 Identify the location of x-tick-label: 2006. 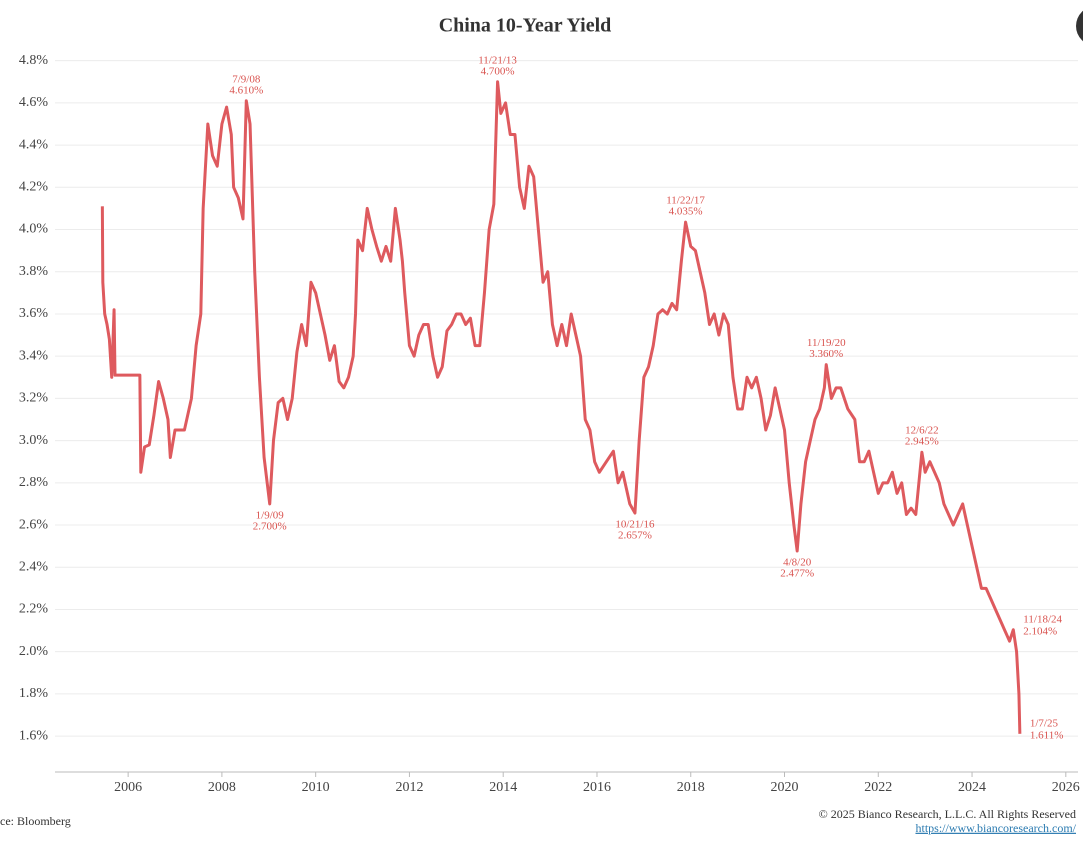
(128, 787).